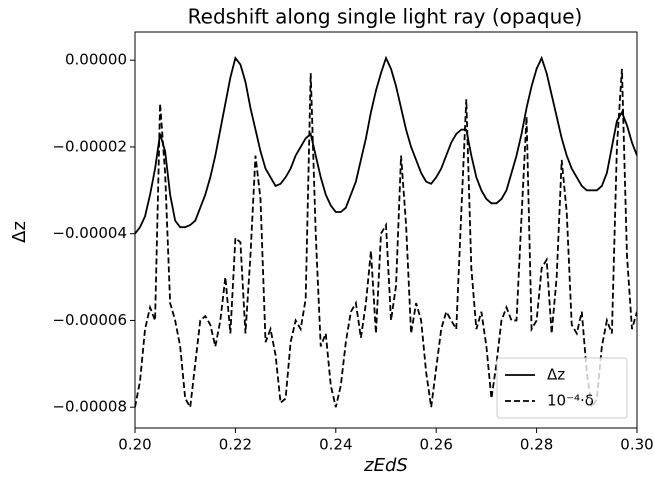 The height and width of the screenshot is (480, 655). I want to click on x-tick-label: 0.28, so click(536, 445).